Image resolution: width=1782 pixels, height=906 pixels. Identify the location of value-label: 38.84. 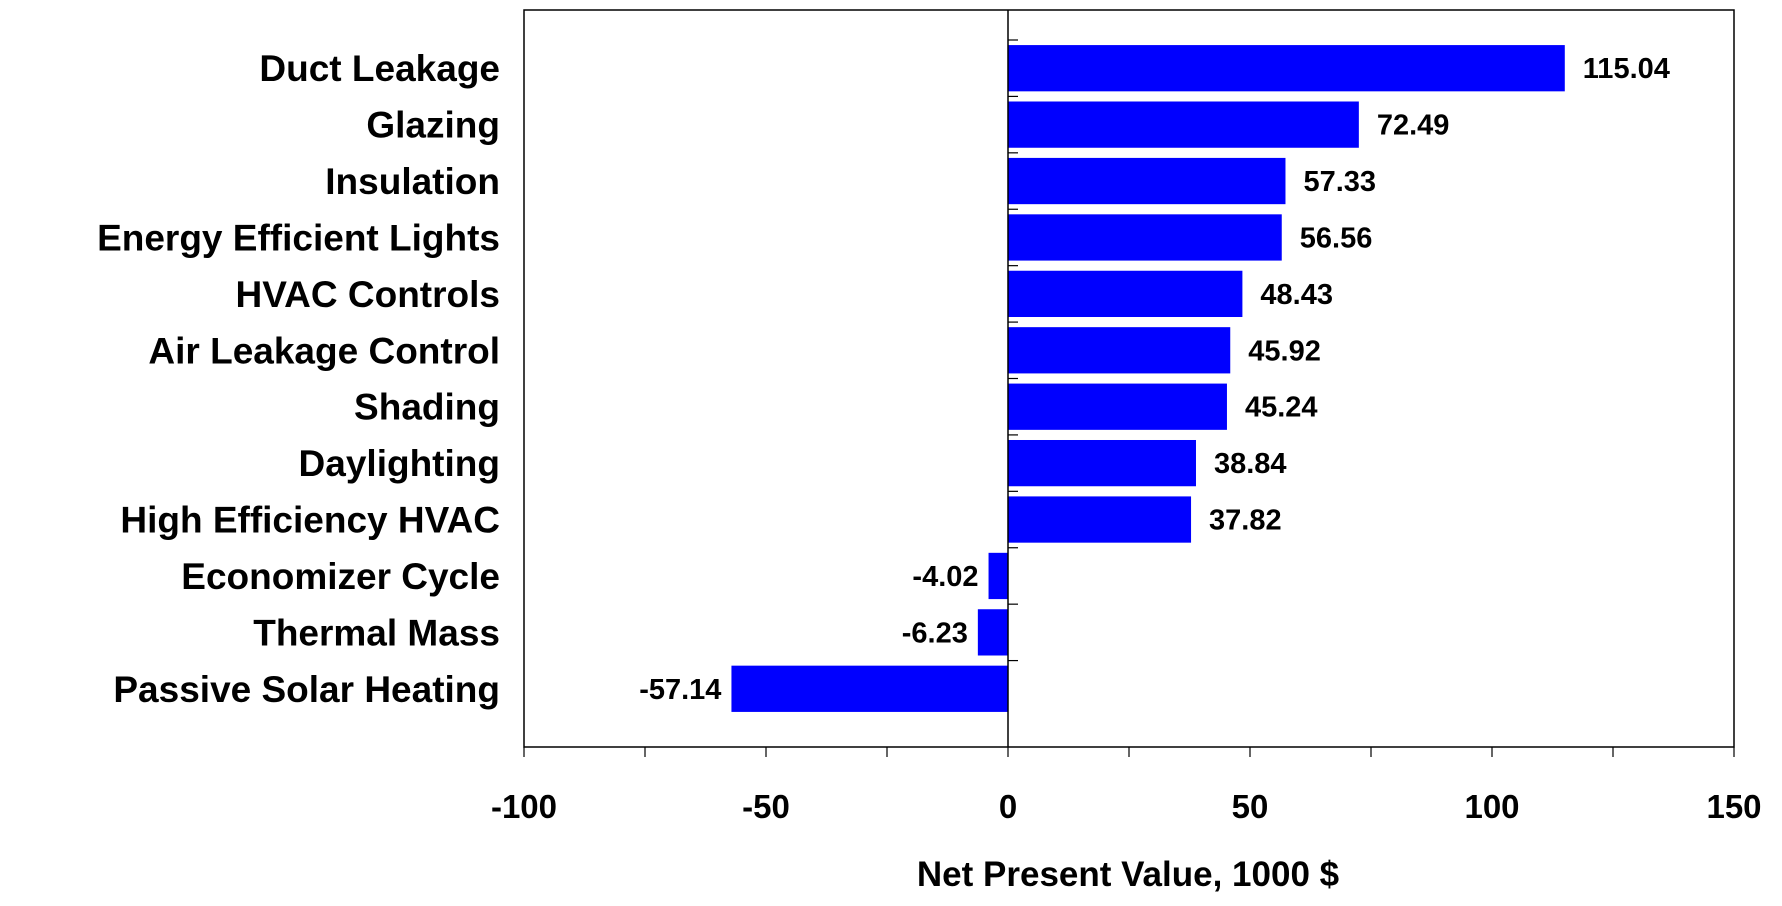
(1250, 464).